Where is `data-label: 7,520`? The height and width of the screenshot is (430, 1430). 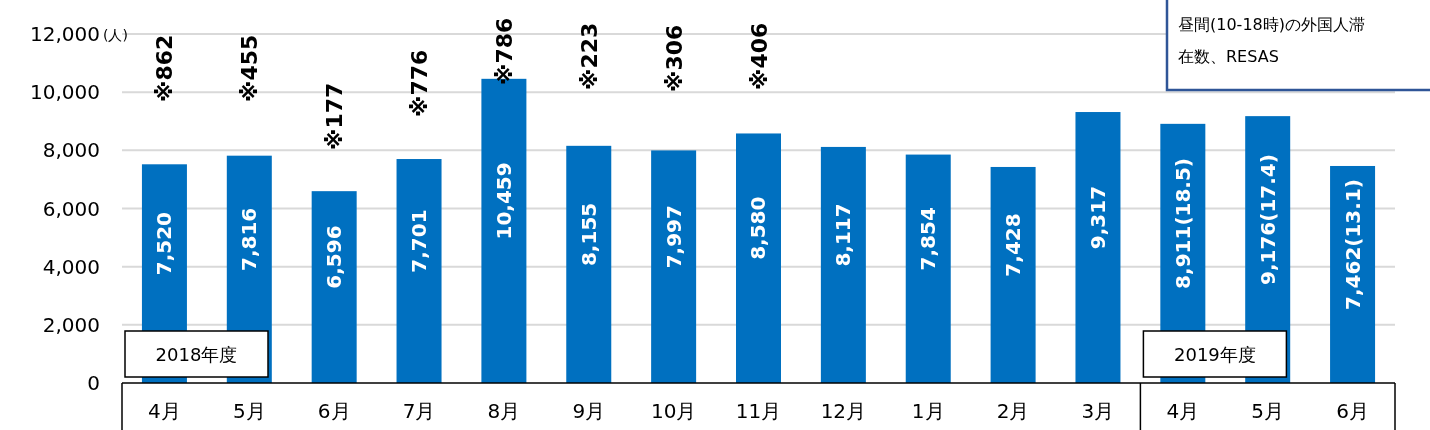
data-label: 7,520 is located at coordinates (164, 244).